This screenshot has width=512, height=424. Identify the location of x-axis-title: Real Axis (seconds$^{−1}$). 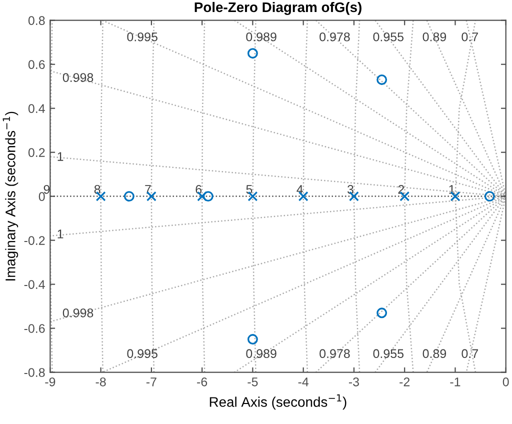
(278, 402).